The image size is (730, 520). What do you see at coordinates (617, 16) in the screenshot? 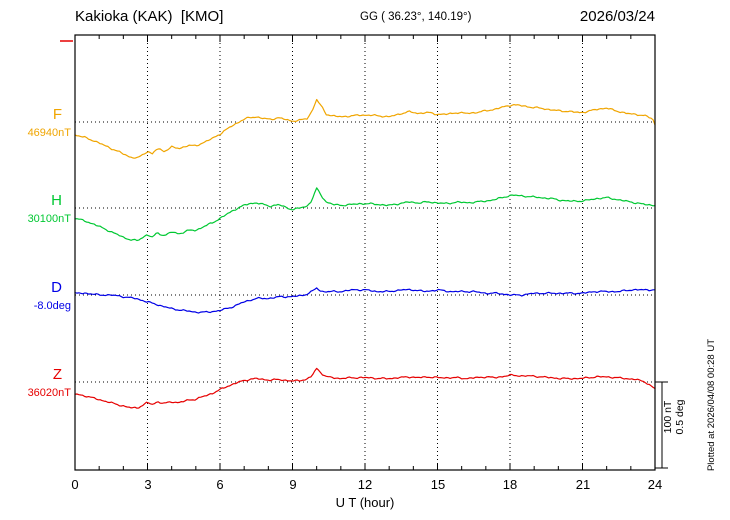
I see `plot-date: 2026/03/24` at bounding box center [617, 16].